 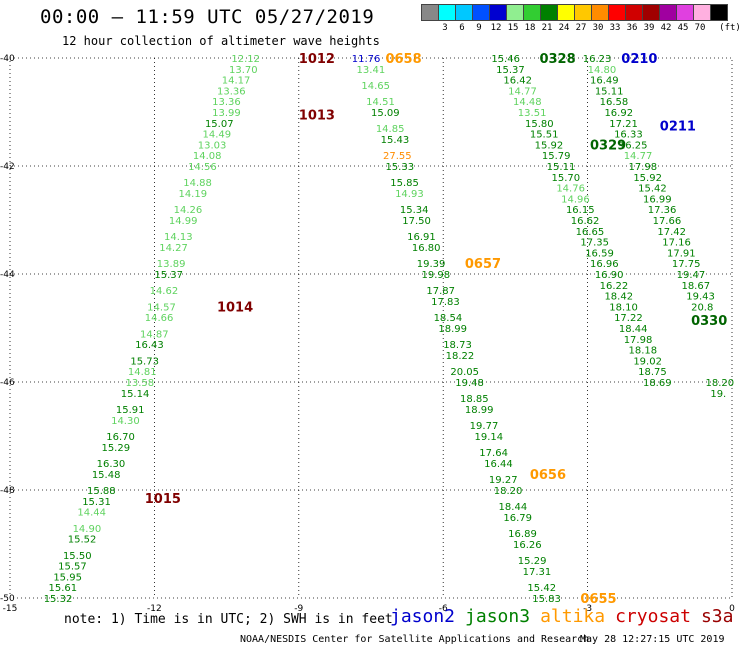 I want to click on wave-height-value: 13.41, so click(x=371, y=70).